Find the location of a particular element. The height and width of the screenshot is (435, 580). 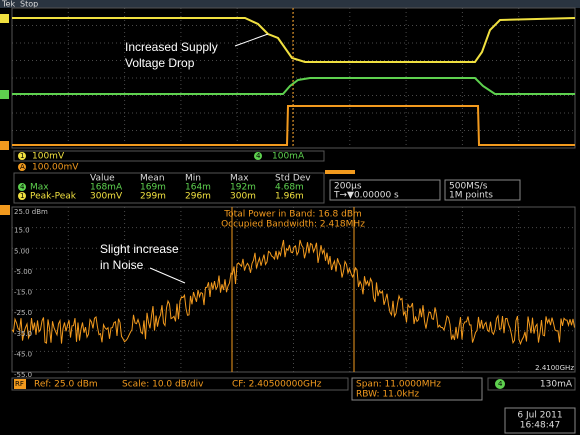

annotation: in Noise is located at coordinates (122, 265).